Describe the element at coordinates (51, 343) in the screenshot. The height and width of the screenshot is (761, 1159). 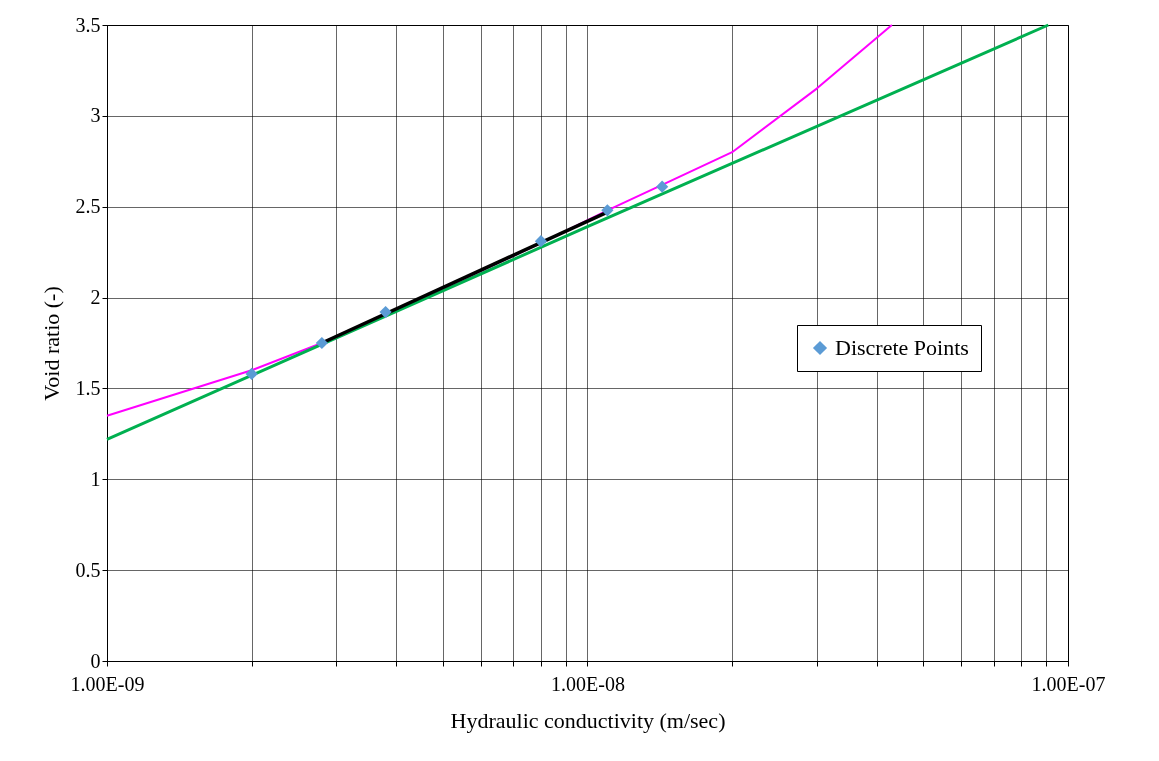
I see `y-axis-title: Void ratio (-)` at that location.